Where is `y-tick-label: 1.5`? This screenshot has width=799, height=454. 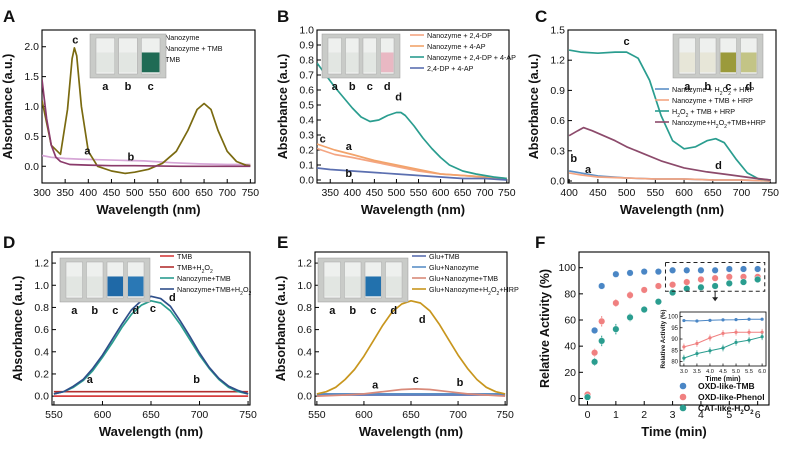
y-tick-label: 1.5 is located at coordinates (31, 77).